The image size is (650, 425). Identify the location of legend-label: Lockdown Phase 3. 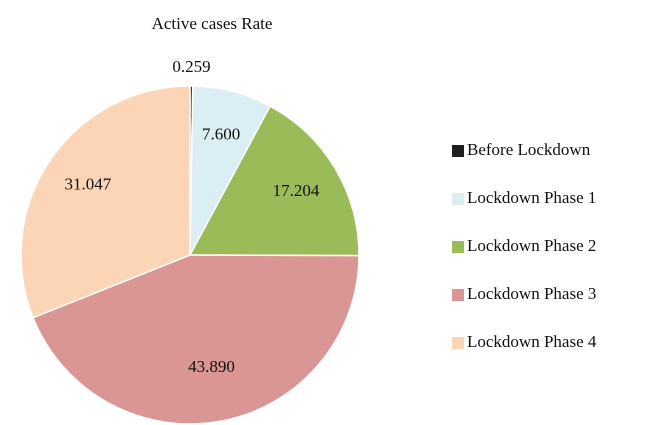
(531, 293).